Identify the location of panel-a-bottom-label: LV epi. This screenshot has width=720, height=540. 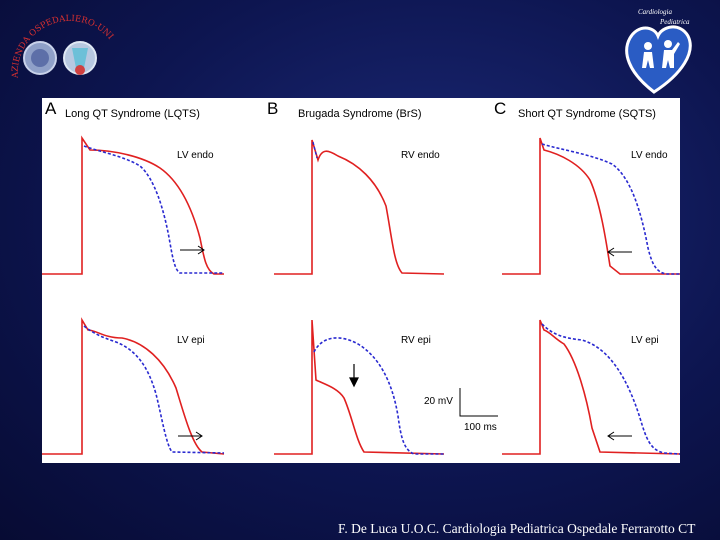
(191, 340).